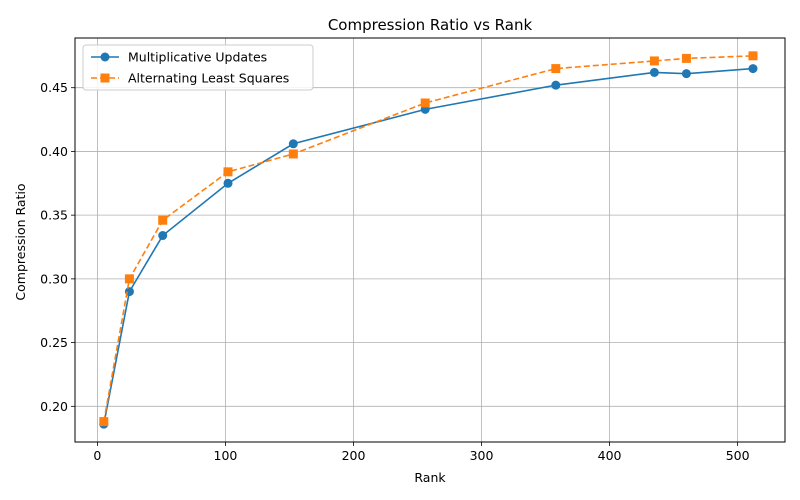 This screenshot has width=800, height=500. Describe the element at coordinates (208, 78) in the screenshot. I see `legend-label: Alternating Least Squares` at that location.